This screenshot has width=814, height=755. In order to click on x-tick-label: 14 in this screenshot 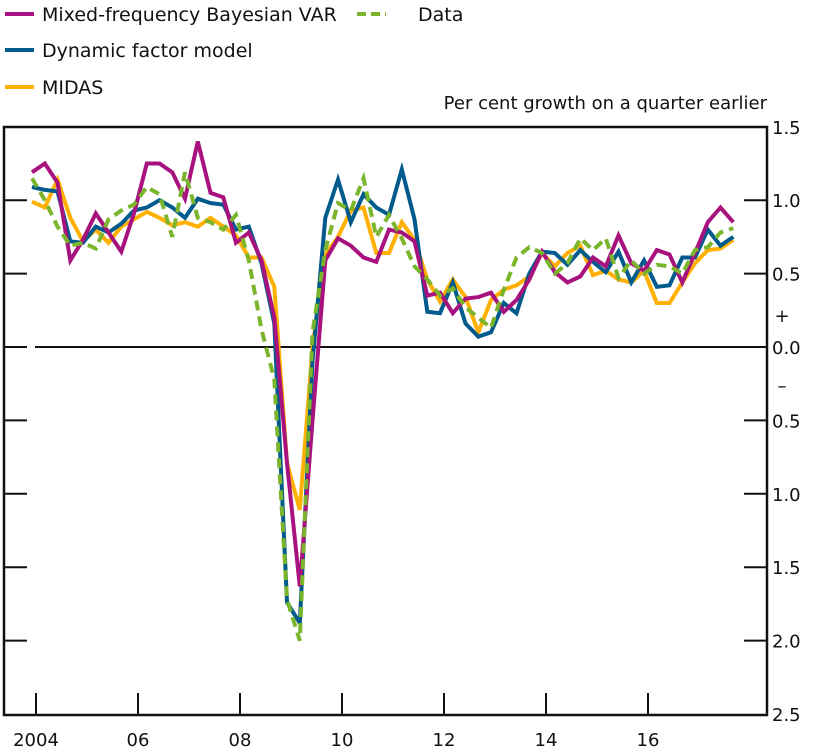, I will do `click(546, 740)`.